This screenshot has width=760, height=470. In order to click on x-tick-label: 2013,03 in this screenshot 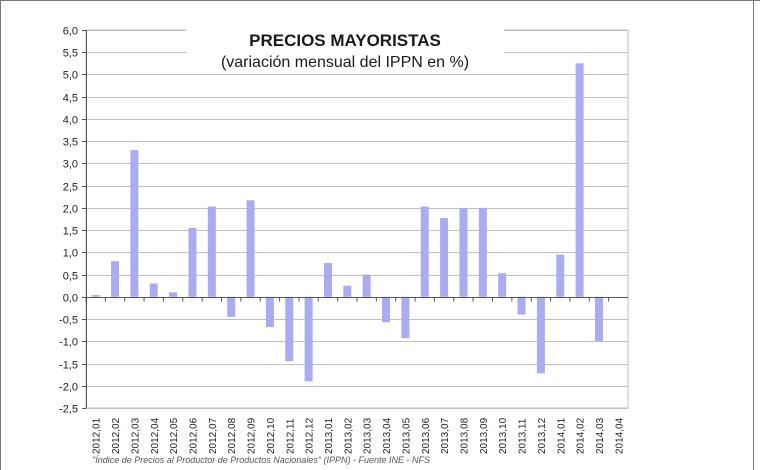, I will do `click(368, 435)`.